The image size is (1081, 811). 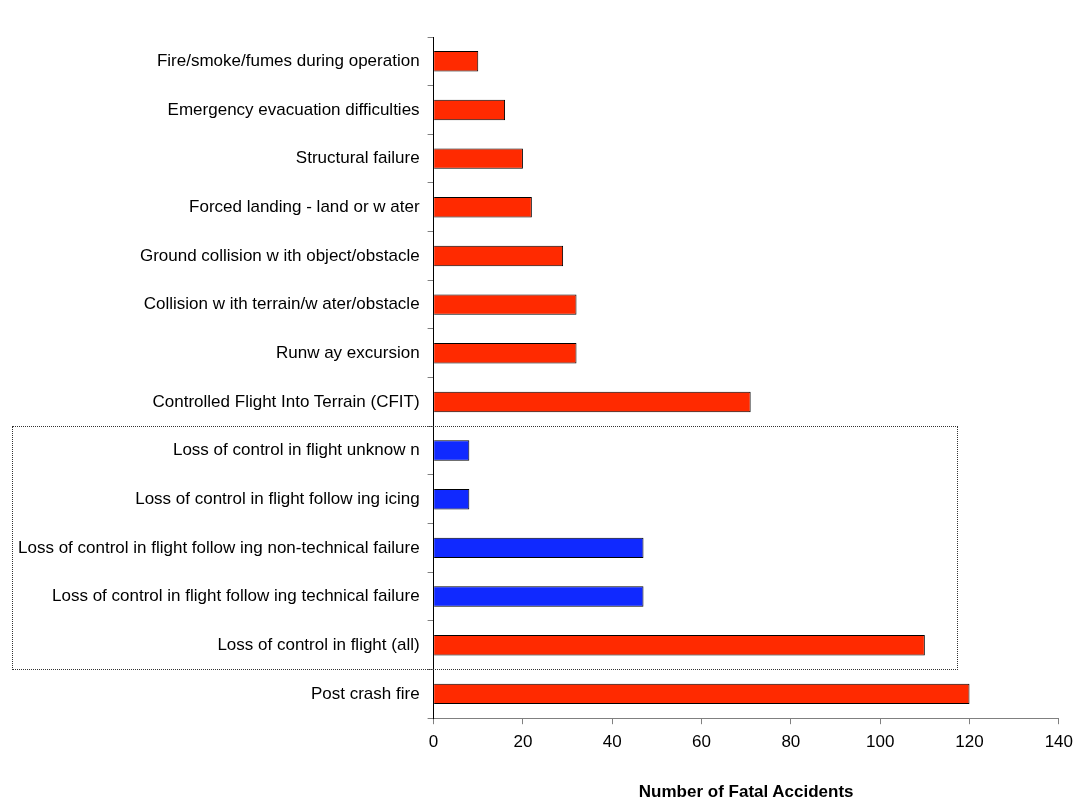 What do you see at coordinates (296, 450) in the screenshot?
I see `y-tick-label: Loss of control in flight unknow n` at bounding box center [296, 450].